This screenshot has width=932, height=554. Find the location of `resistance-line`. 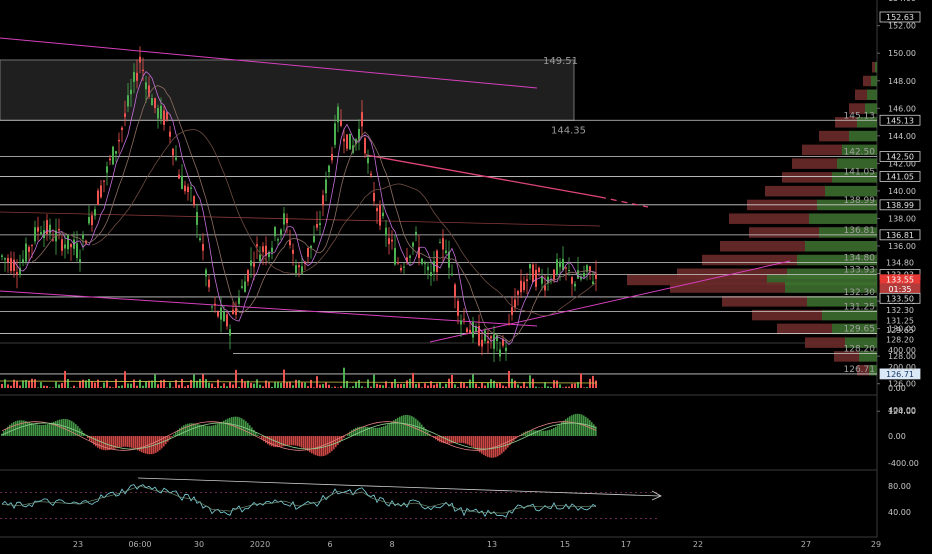

resistance-line is located at coordinates (483, 176).